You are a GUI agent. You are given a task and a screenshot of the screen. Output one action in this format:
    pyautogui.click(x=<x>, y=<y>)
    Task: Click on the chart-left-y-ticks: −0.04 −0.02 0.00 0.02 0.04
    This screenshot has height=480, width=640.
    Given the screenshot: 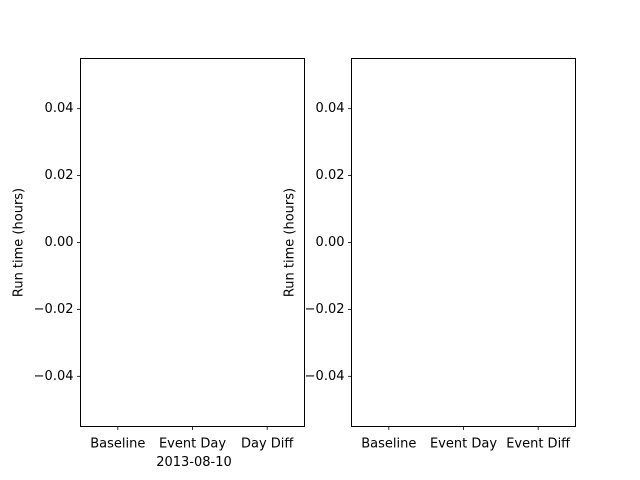 What is the action you would take?
    pyautogui.click(x=57, y=242)
    